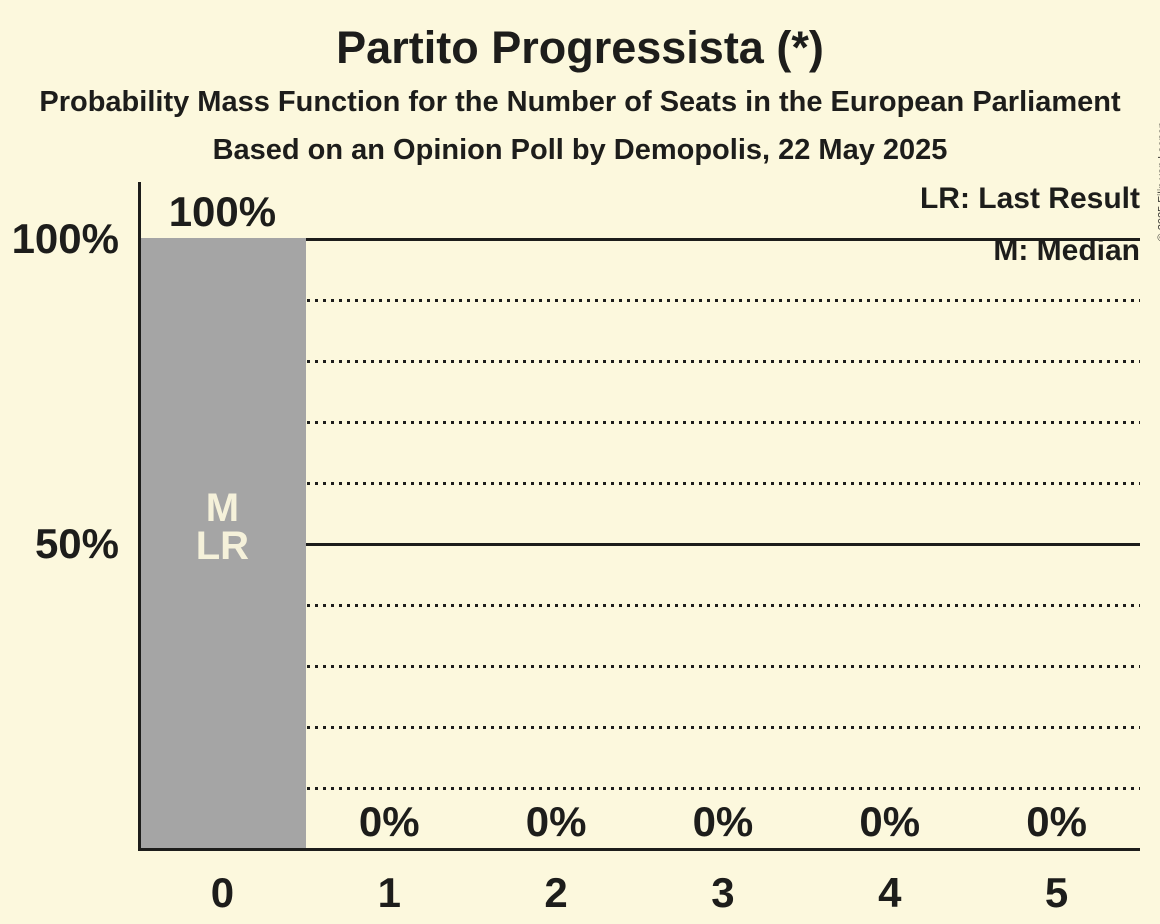 The height and width of the screenshot is (924, 1160). Describe the element at coordinates (639, 544) in the screenshot. I see `gridline-solid-50pct` at that location.